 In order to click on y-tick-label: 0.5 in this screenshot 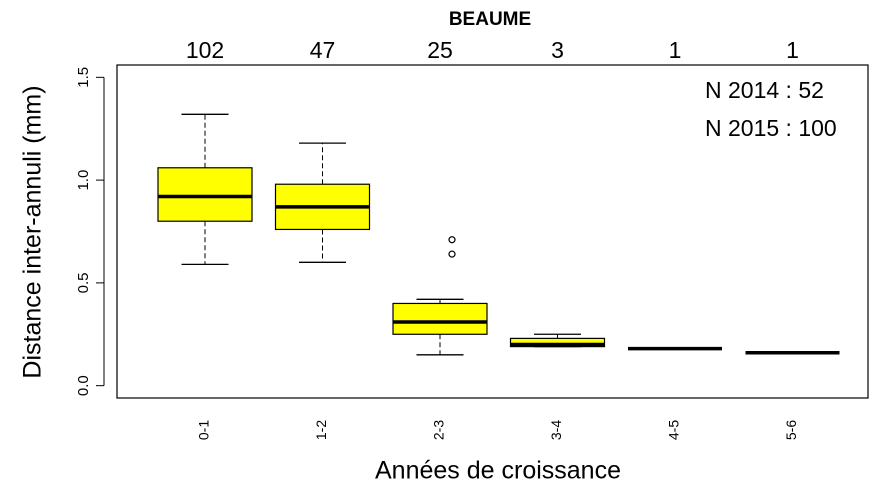, I will do `click(83, 282)`.